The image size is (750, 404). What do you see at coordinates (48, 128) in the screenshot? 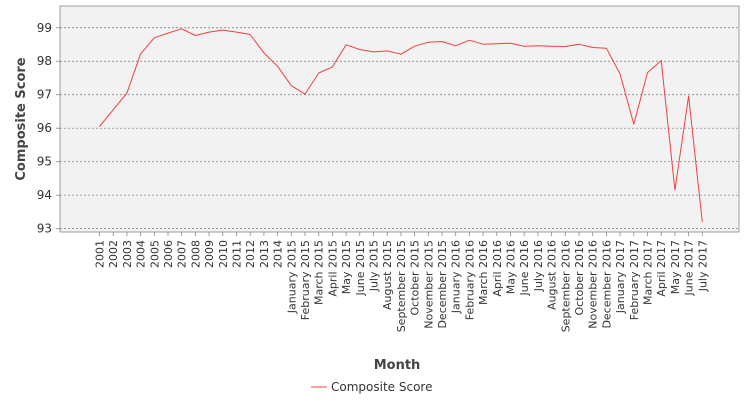
I see `y-axis-ticks: 93 94 95 96 97 98 99` at bounding box center [48, 128].